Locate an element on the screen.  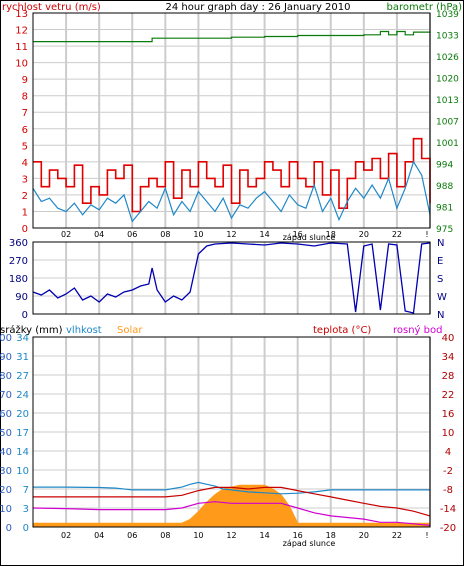
p3-x-tick-label: 12 is located at coordinates (231, 535).